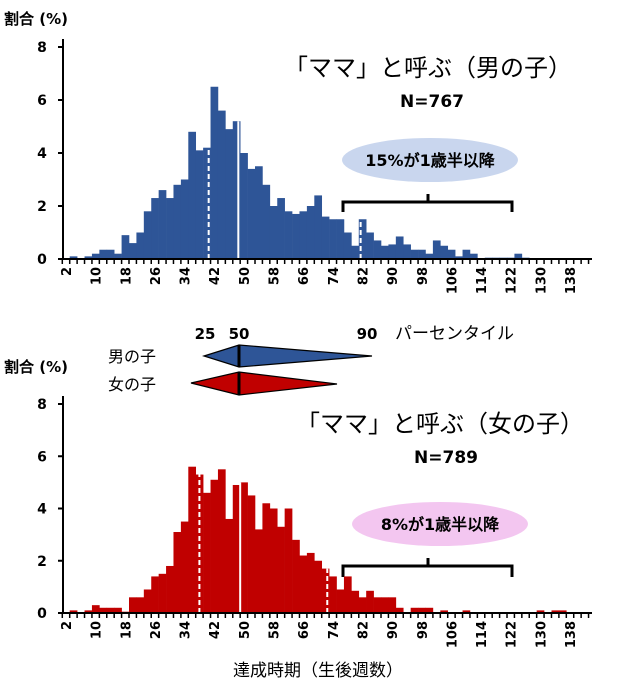 This screenshot has height=692, width=619. What do you see at coordinates (363, 630) in the screenshot?
I see `x-tick-label: 82` at bounding box center [363, 630].